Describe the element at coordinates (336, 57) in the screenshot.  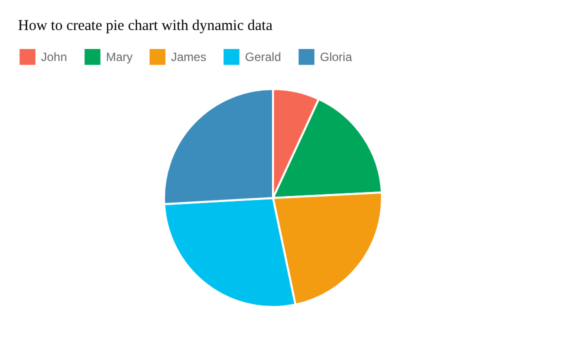
I see `legend-label: Gloria` at that location.